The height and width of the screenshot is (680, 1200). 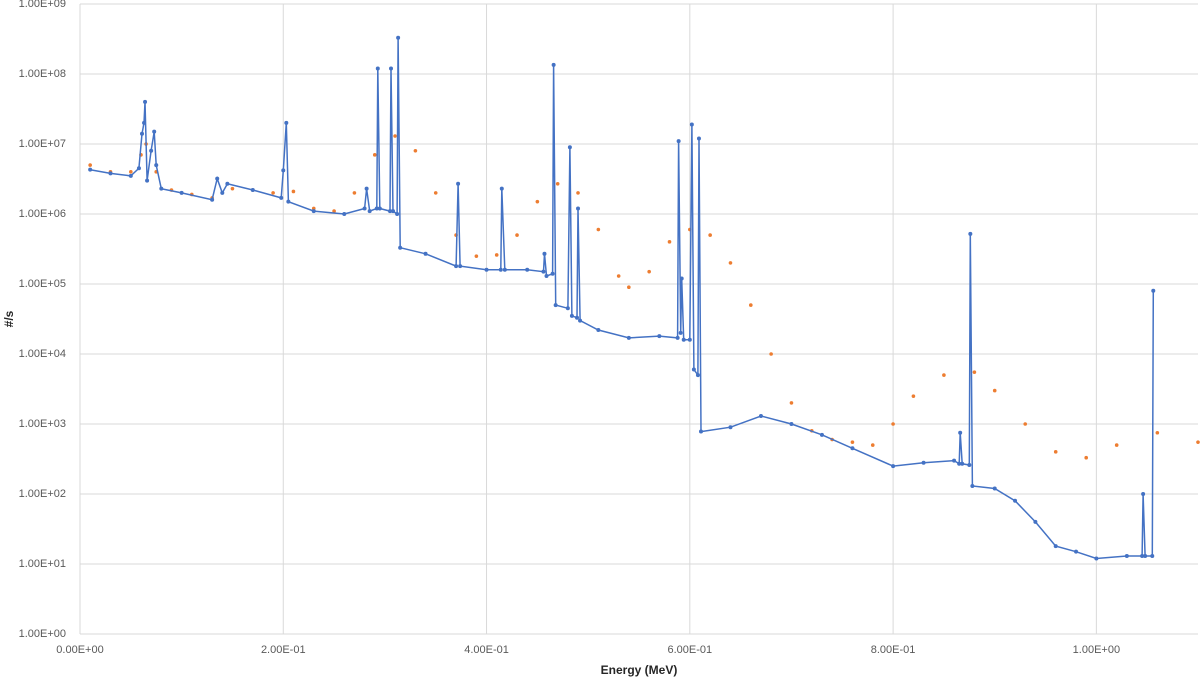 What do you see at coordinates (42, 564) in the screenshot?
I see `y-tick-label: 1.00E+01` at bounding box center [42, 564].